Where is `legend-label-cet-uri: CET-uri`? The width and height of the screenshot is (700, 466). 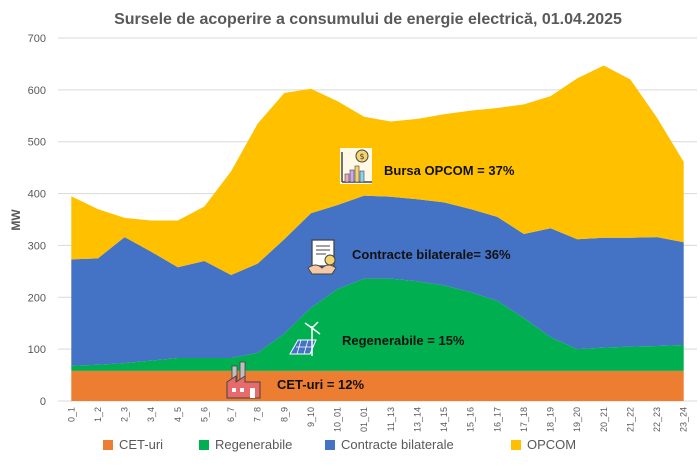
legend-label-cet-uri: CET-uri is located at coordinates (141, 444).